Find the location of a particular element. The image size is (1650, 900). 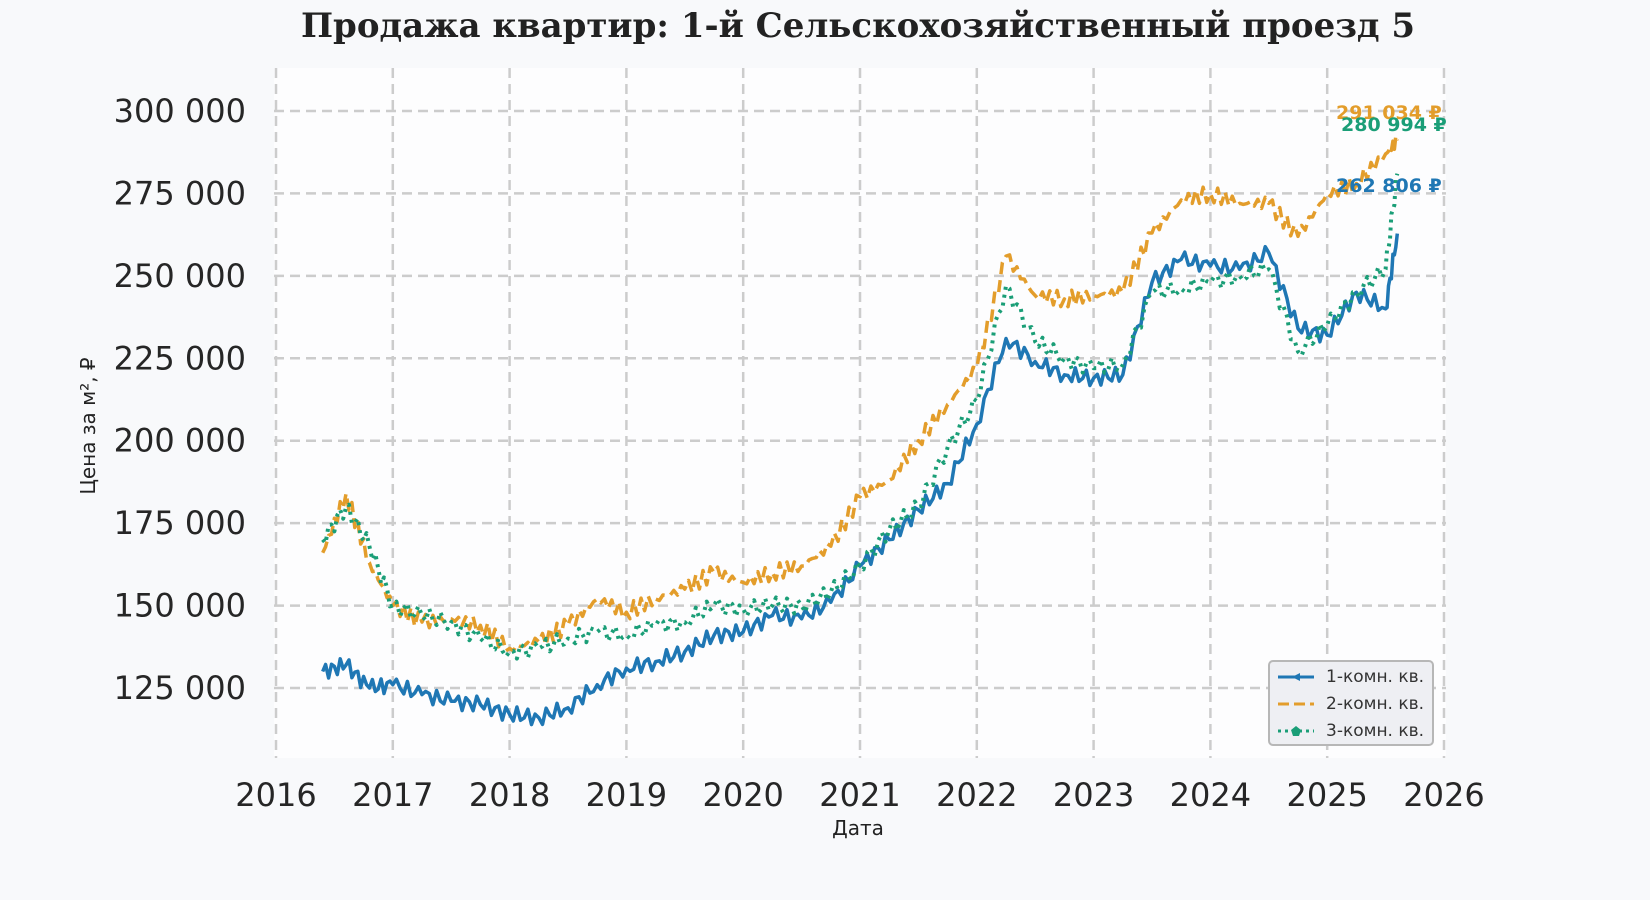

legend-label: 3-комн. кв. is located at coordinates (1375, 731).